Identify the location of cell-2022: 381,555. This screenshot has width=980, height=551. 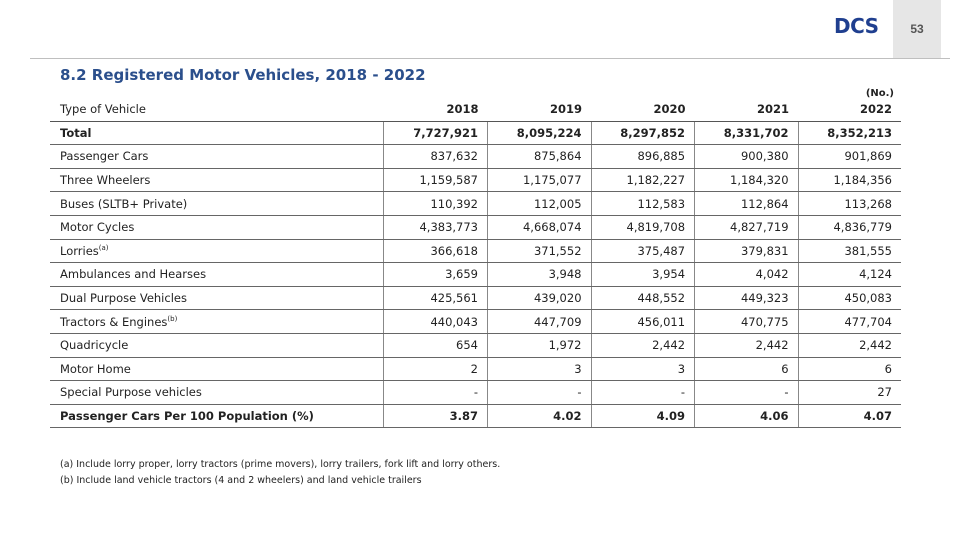
(849, 251).